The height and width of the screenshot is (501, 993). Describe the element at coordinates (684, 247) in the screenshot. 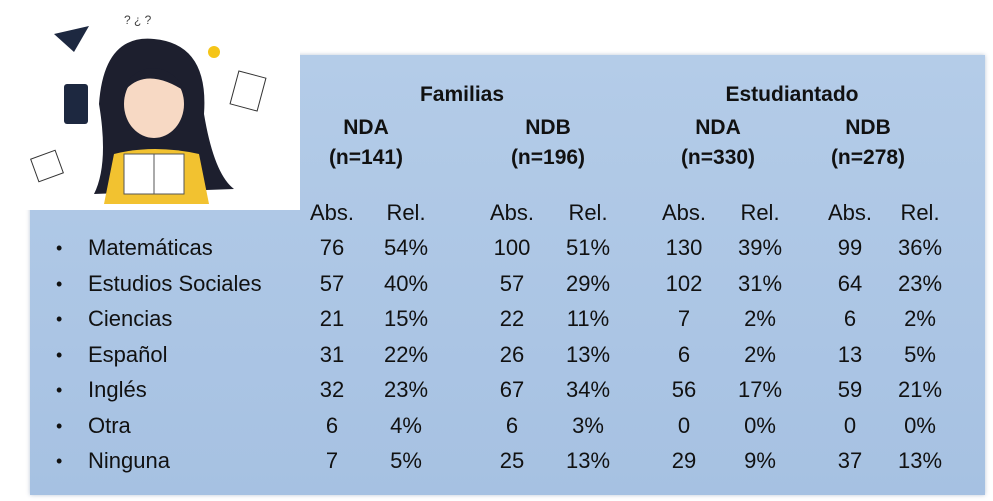

I see `cell: 130` at that location.